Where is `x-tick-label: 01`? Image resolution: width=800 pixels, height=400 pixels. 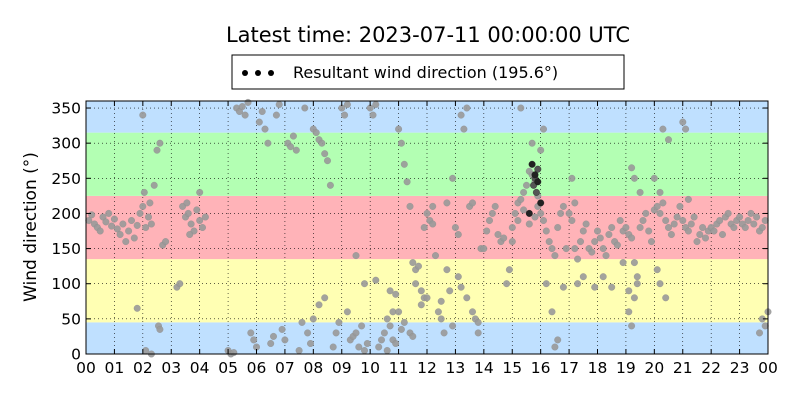 x-tick-label: 01 is located at coordinates (115, 368).